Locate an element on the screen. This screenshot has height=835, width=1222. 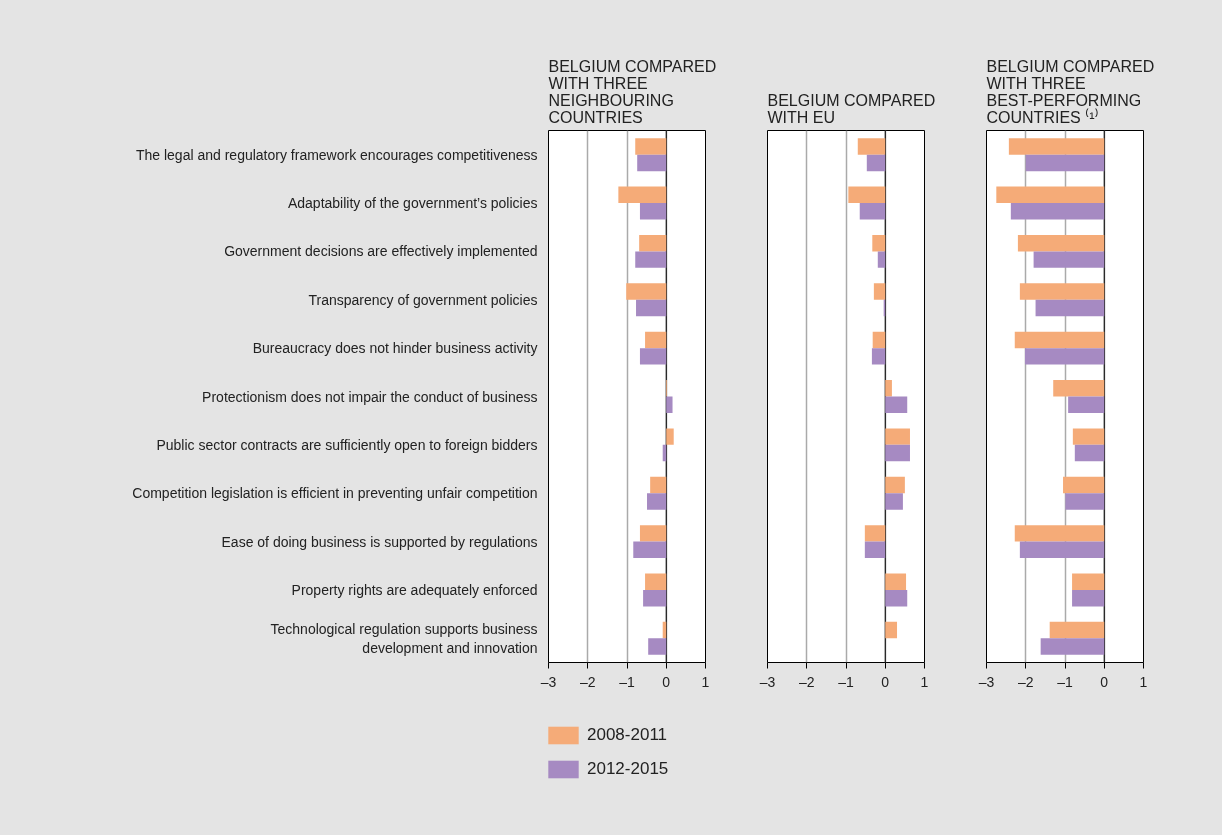
y-tick-label: Government decisions are effectively implemented is located at coordinates (381, 251).